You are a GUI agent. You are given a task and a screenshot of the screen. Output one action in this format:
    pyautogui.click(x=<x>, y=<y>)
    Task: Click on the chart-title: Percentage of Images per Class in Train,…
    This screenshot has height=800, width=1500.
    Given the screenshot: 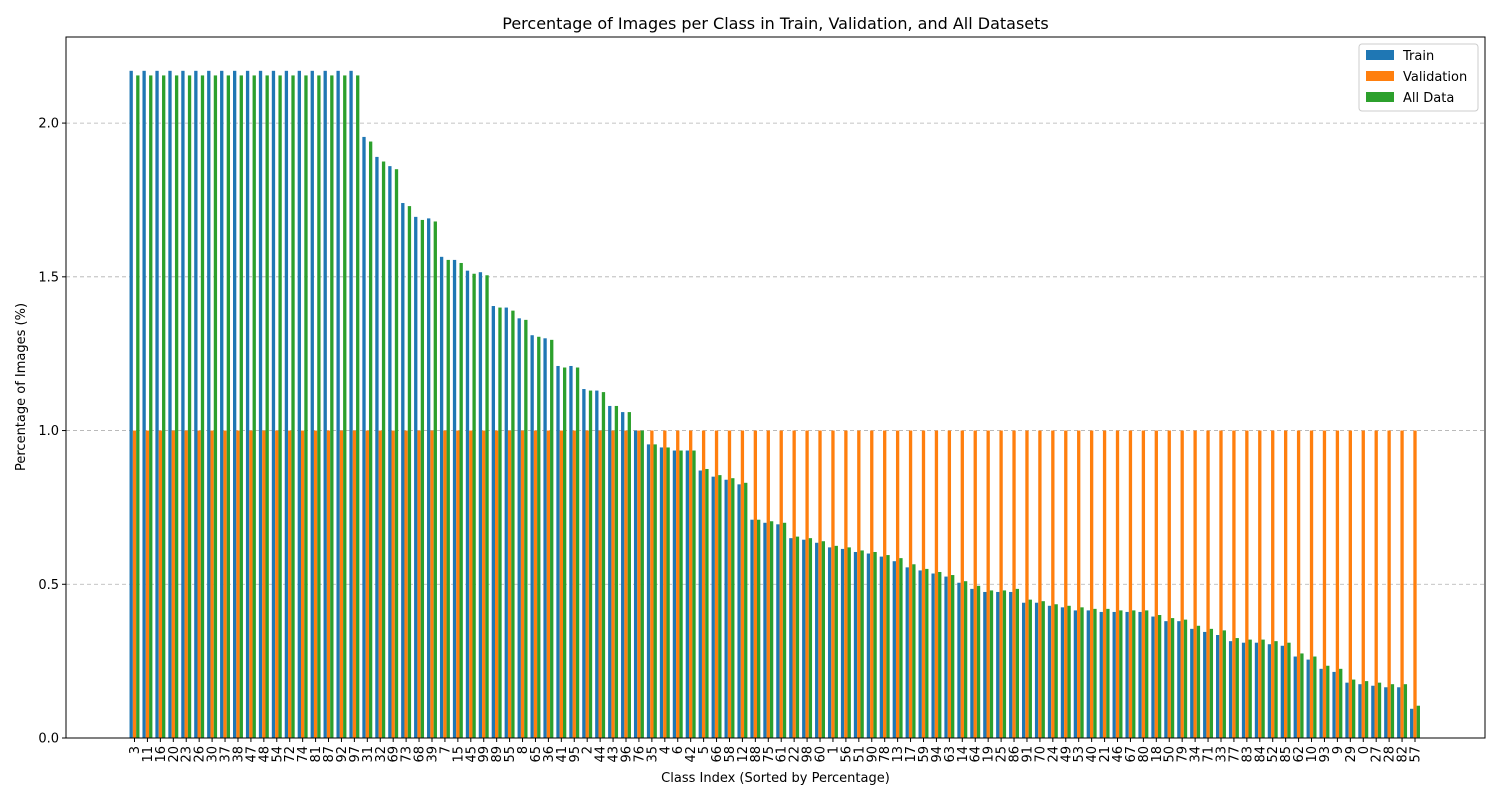 What is the action you would take?
    pyautogui.click(x=775, y=23)
    